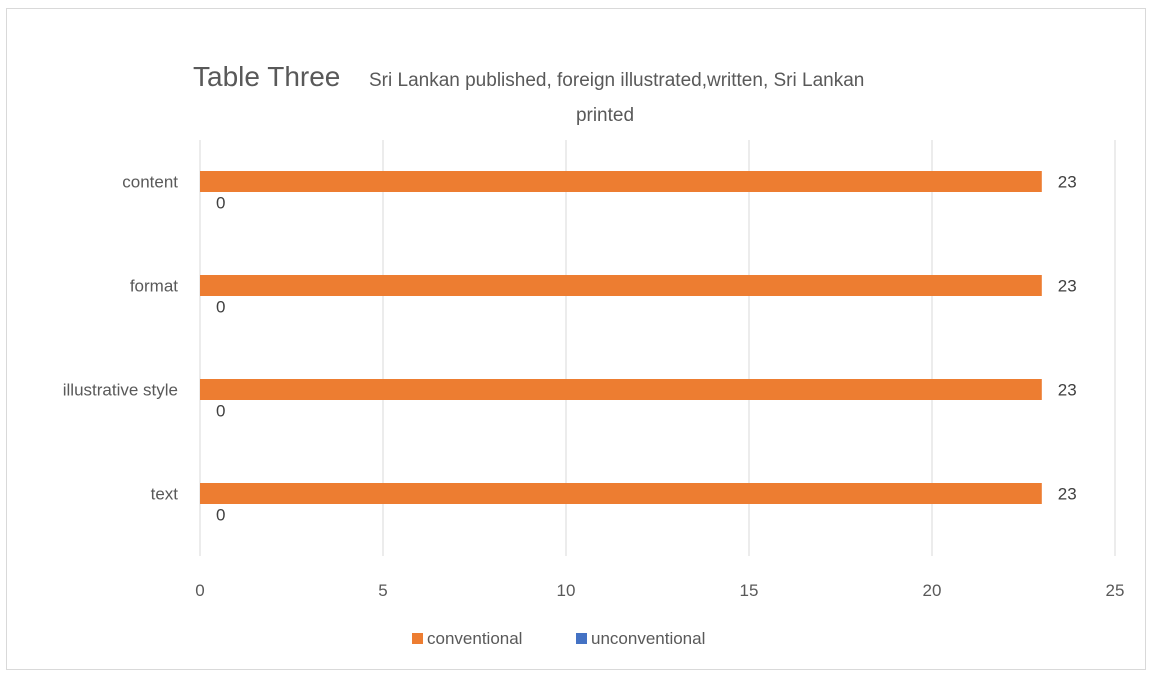 The width and height of the screenshot is (1151, 675). Describe the element at coordinates (648, 638) in the screenshot. I see `legend-label: unconventional` at that location.